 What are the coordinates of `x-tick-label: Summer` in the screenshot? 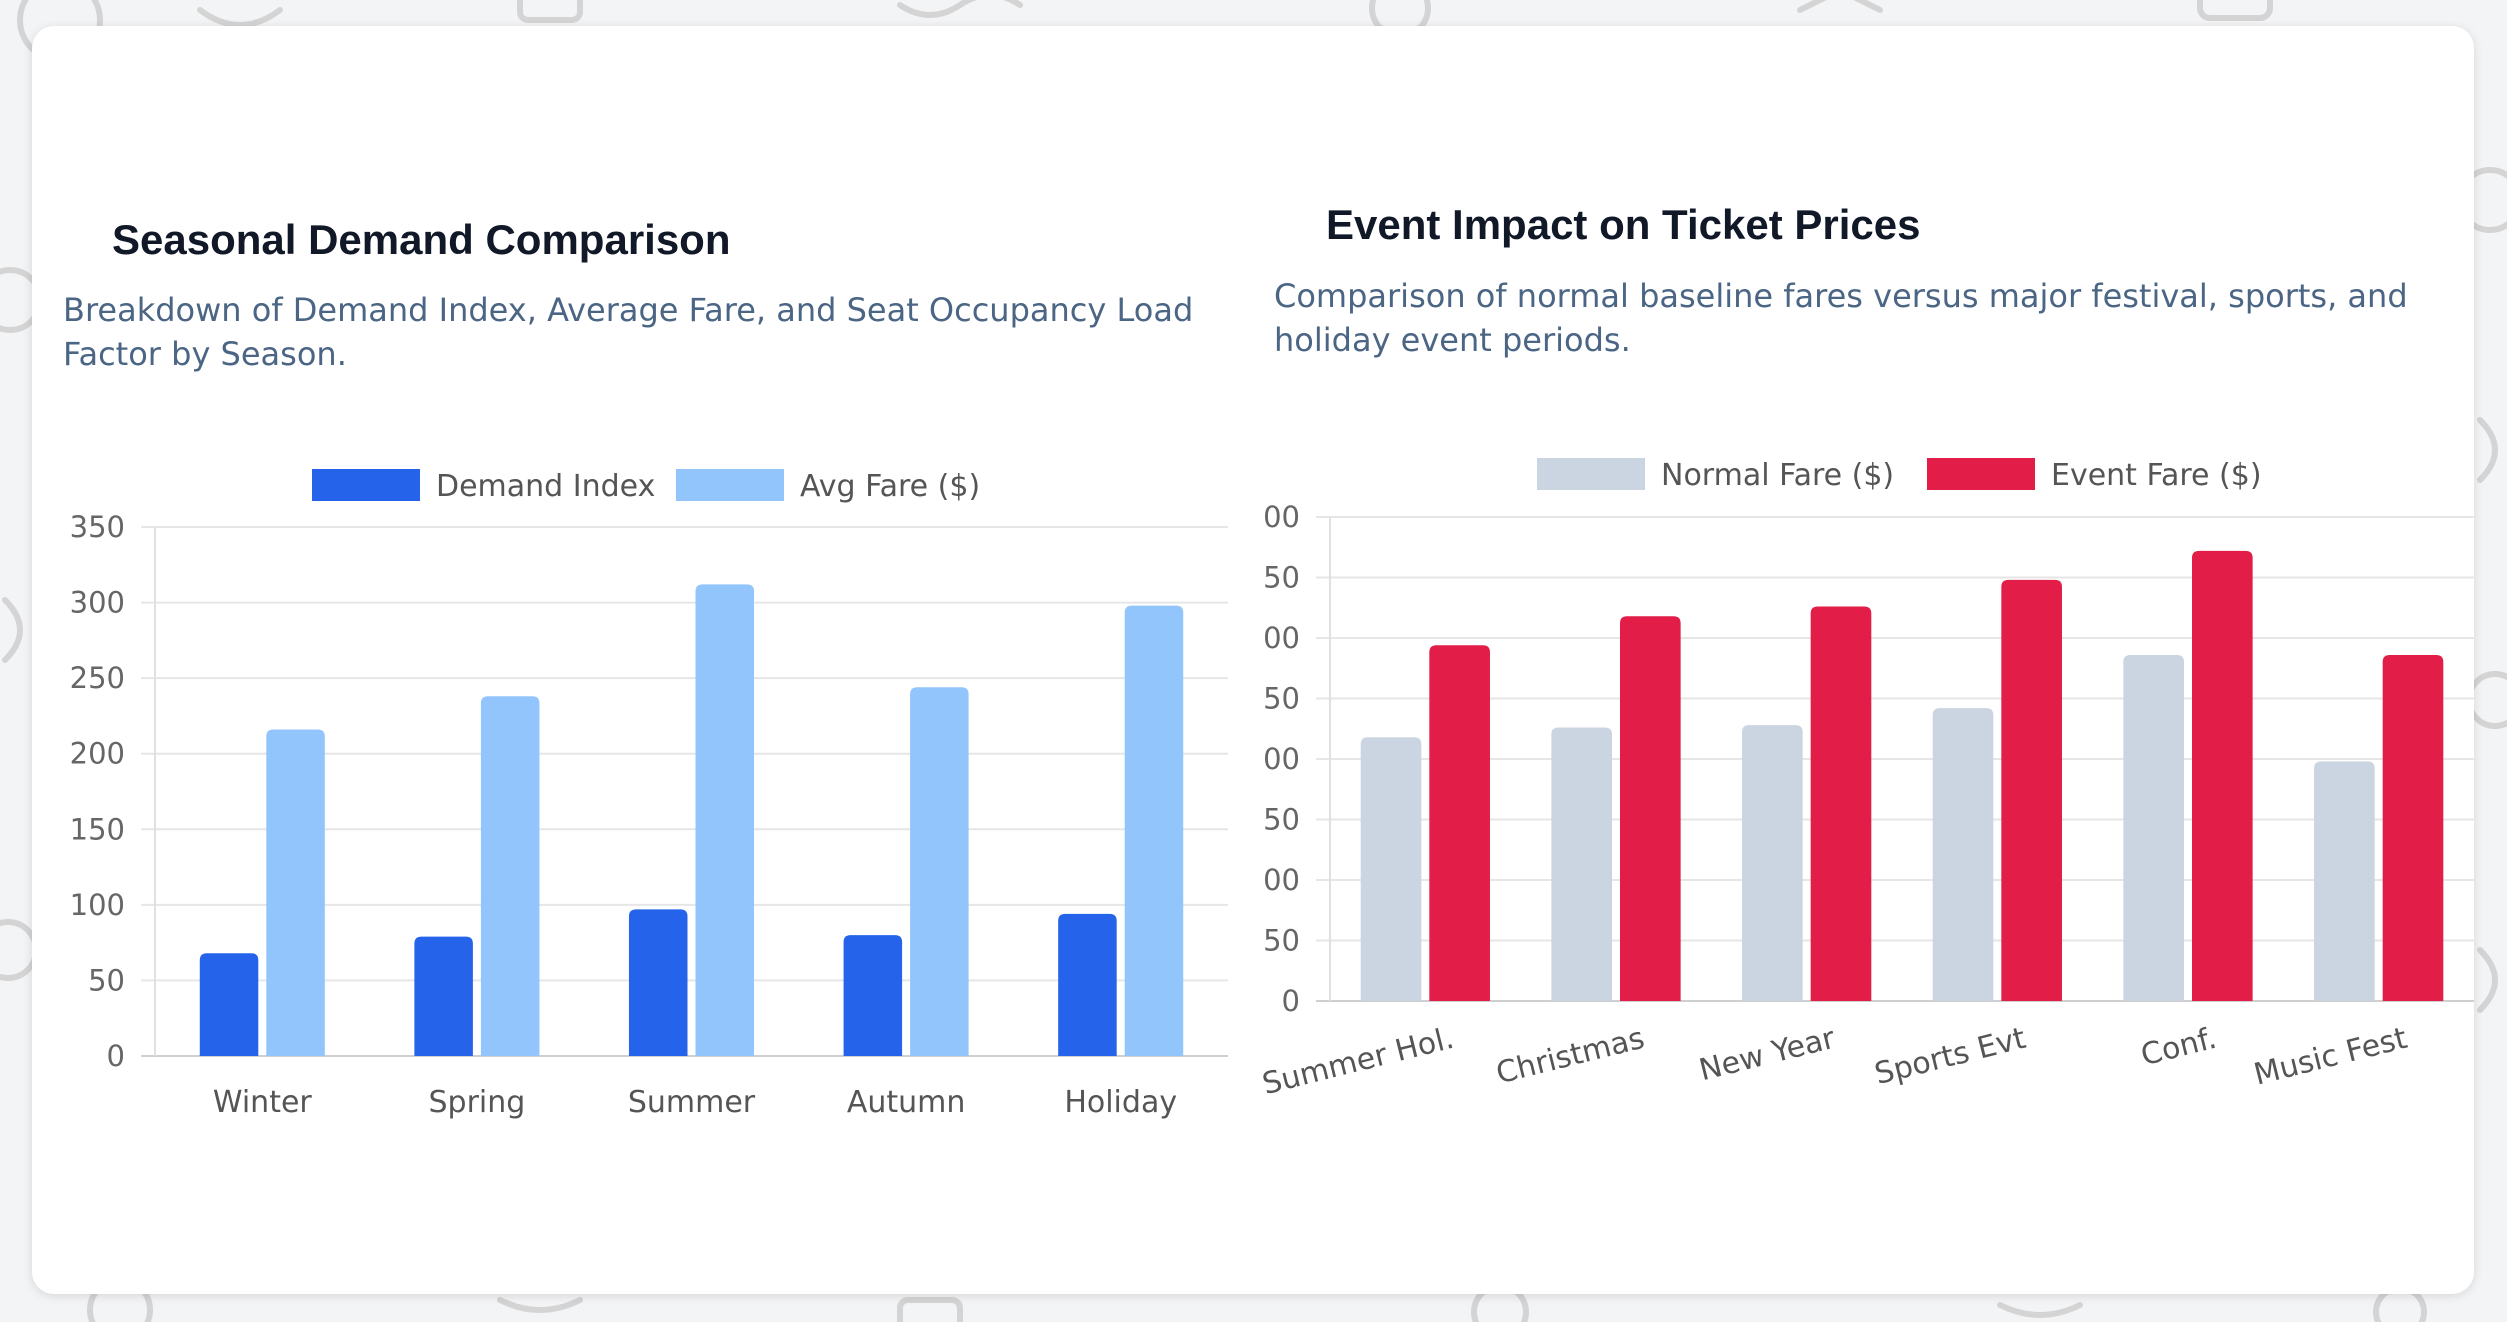 It's located at (692, 1102).